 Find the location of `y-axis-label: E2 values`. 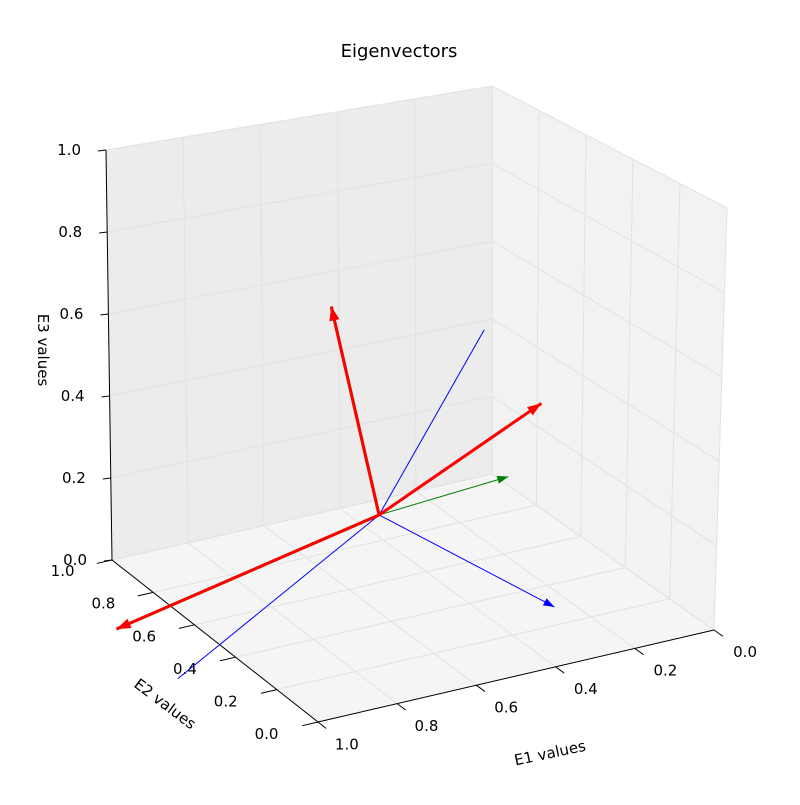

y-axis-label: E2 values is located at coordinates (165, 704).